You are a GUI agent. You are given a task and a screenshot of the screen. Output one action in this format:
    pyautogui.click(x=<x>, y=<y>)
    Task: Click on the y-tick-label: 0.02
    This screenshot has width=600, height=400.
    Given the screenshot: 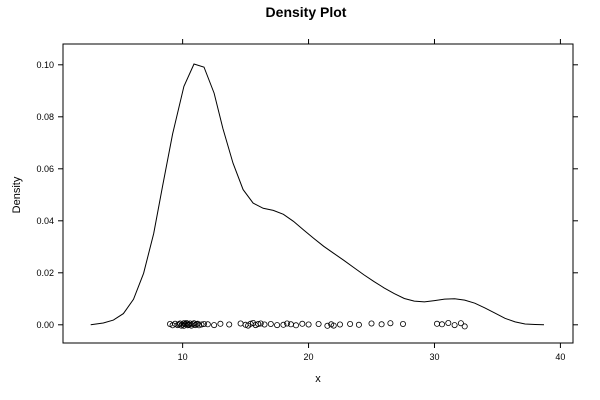 What is the action you would take?
    pyautogui.click(x=45, y=273)
    